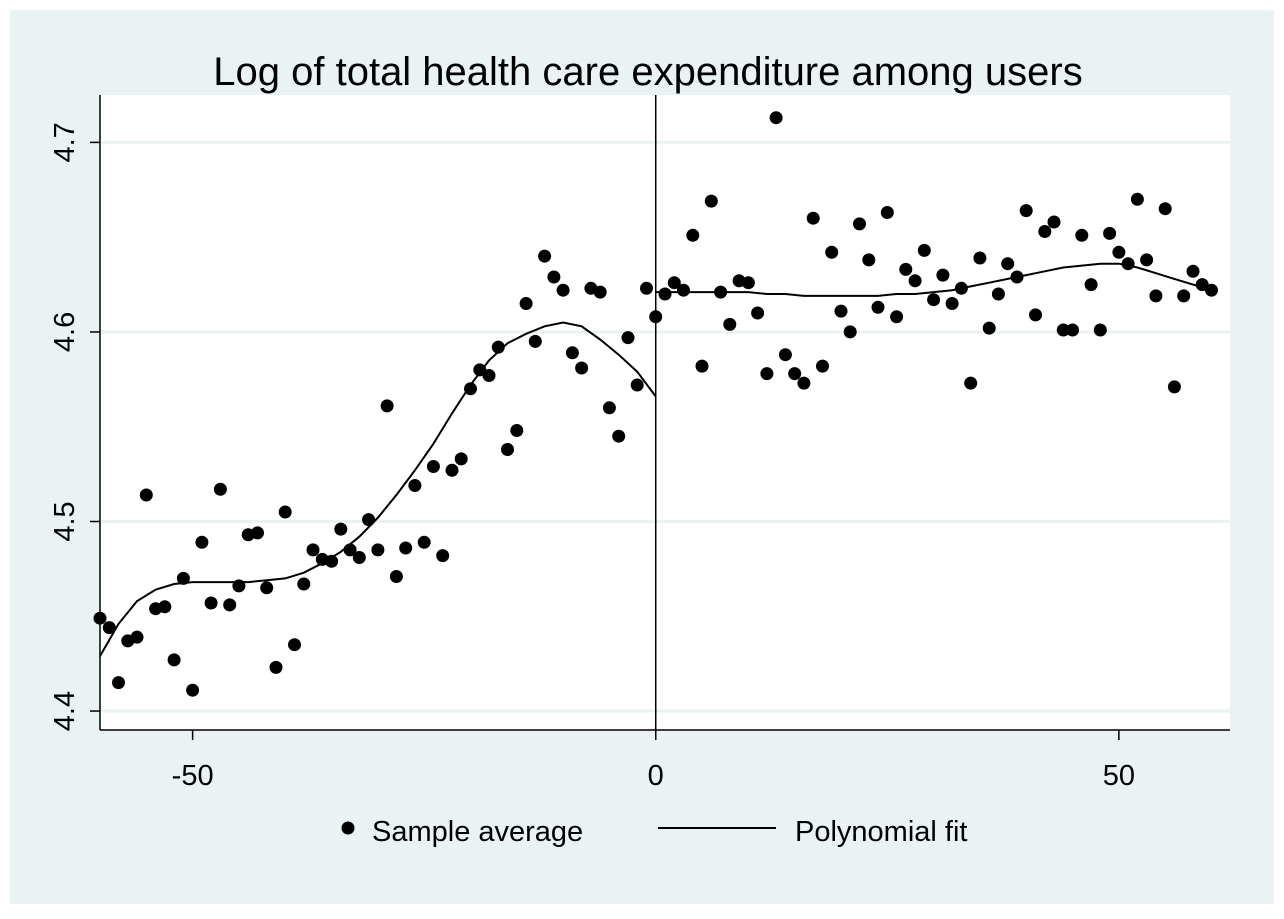  Describe the element at coordinates (348, 828) in the screenshot. I see `legend-marker-sample-average` at that location.